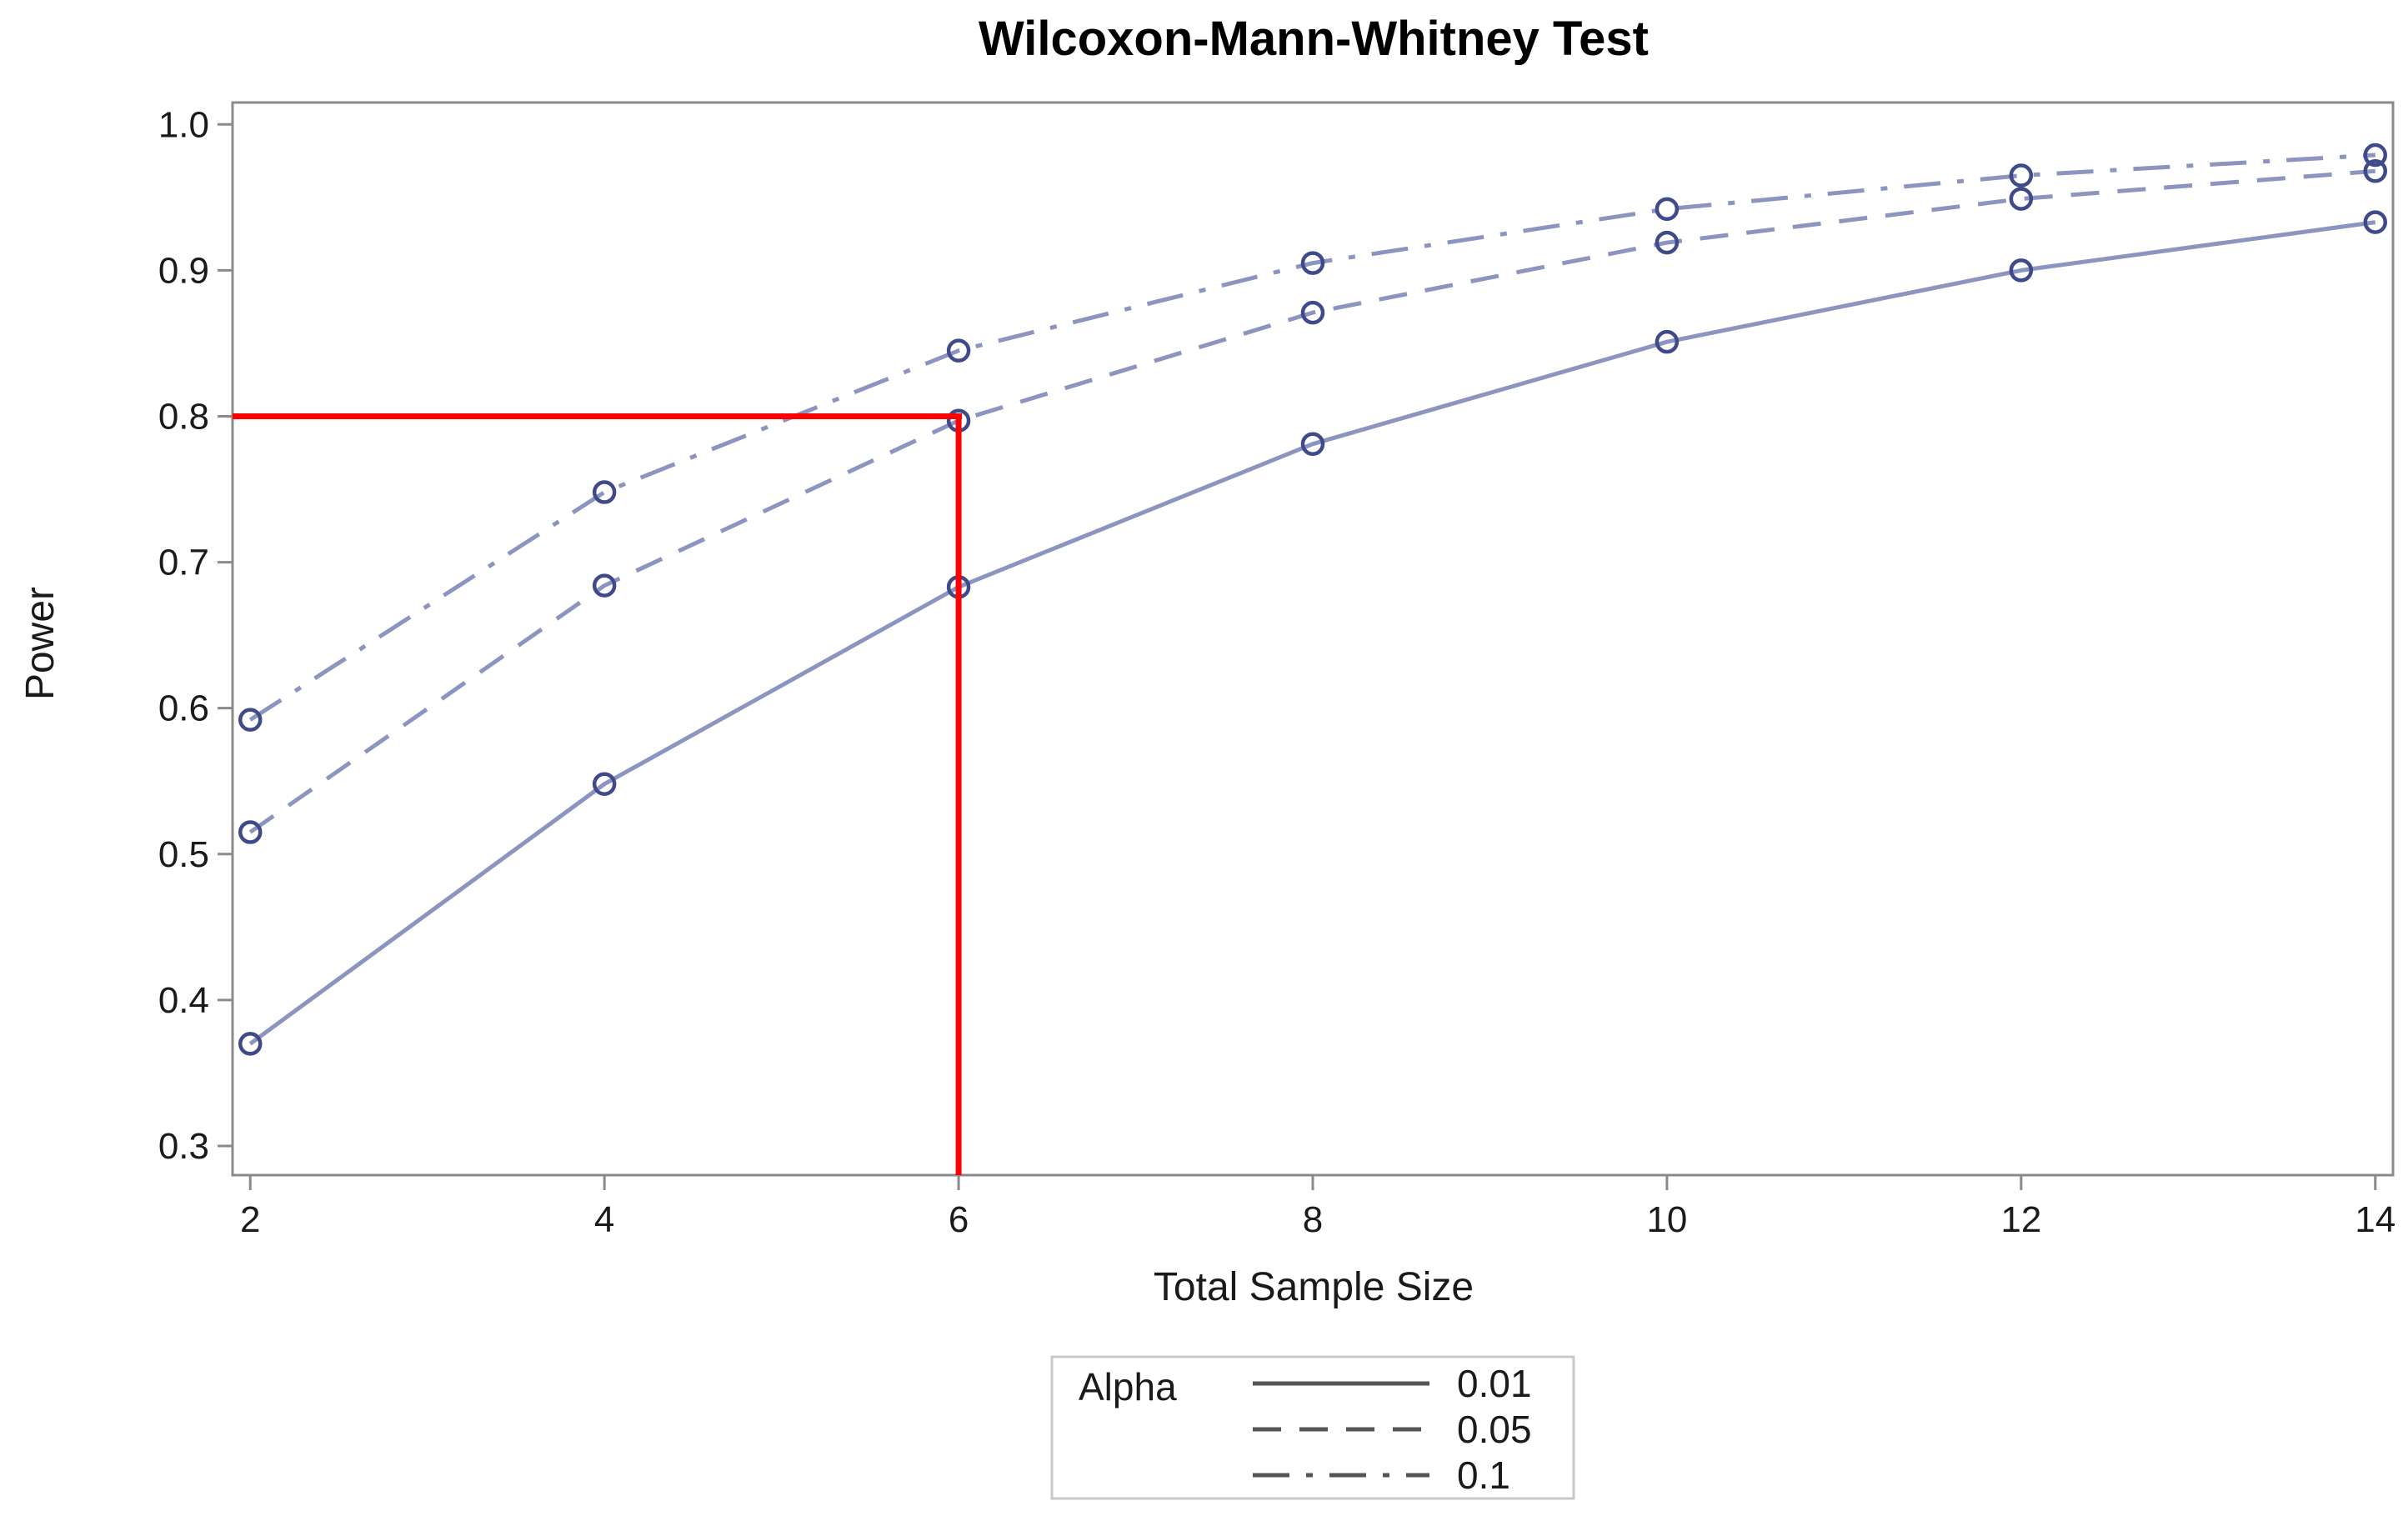 This screenshot has width=2408, height=1521. What do you see at coordinates (604, 1219) in the screenshot?
I see `x-tick-label: 4` at bounding box center [604, 1219].